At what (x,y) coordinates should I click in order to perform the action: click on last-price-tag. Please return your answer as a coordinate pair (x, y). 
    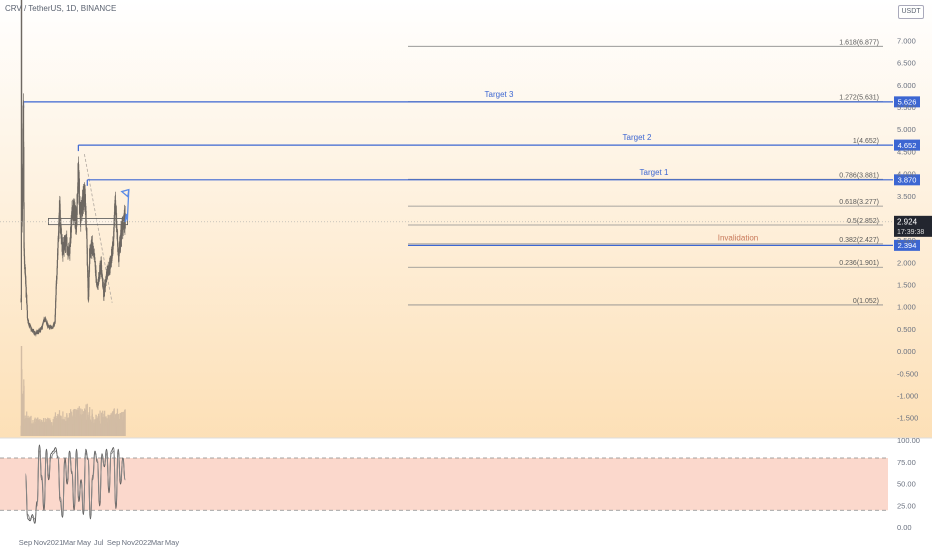
    Looking at the image, I should click on (913, 226).